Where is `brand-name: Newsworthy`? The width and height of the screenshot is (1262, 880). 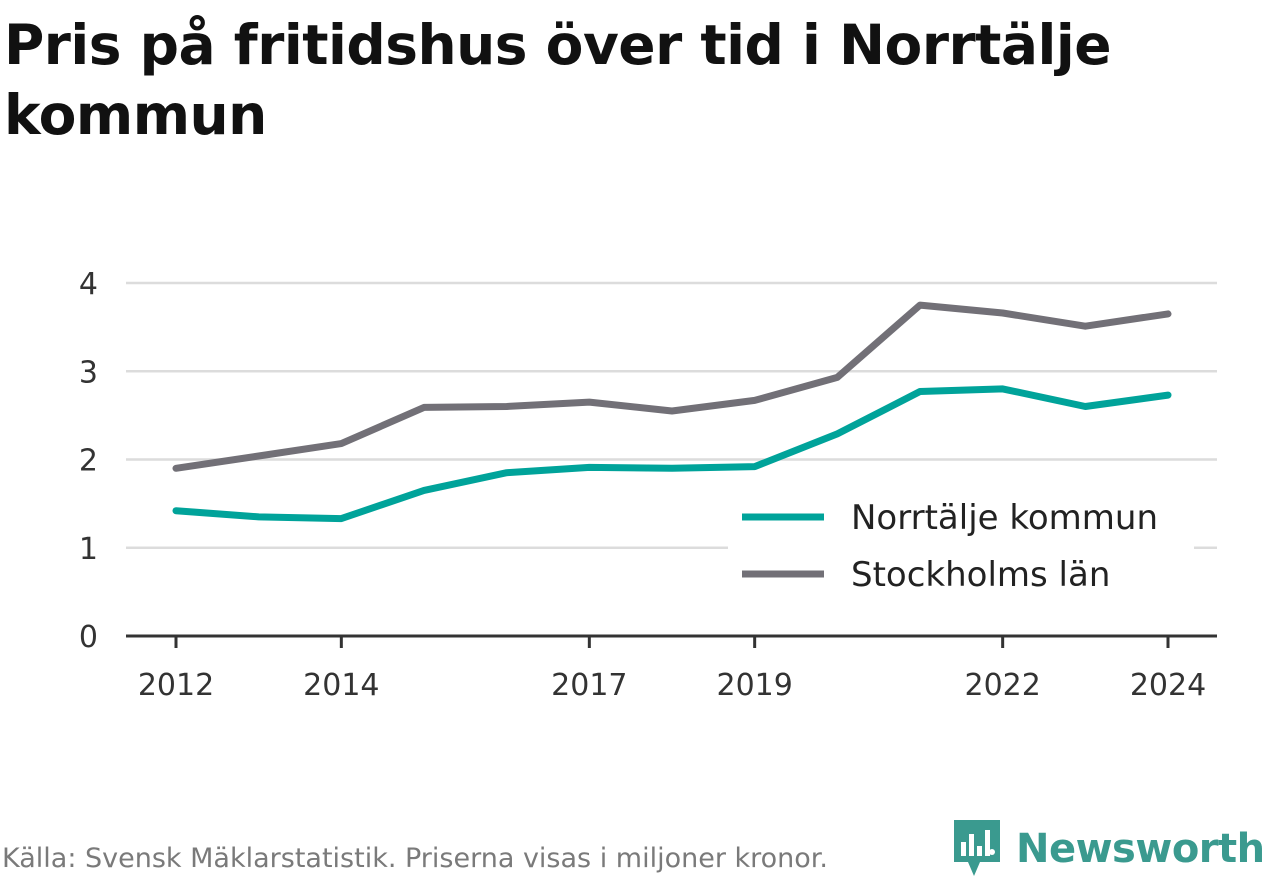
brand-name: Newsworthy is located at coordinates (1139, 849).